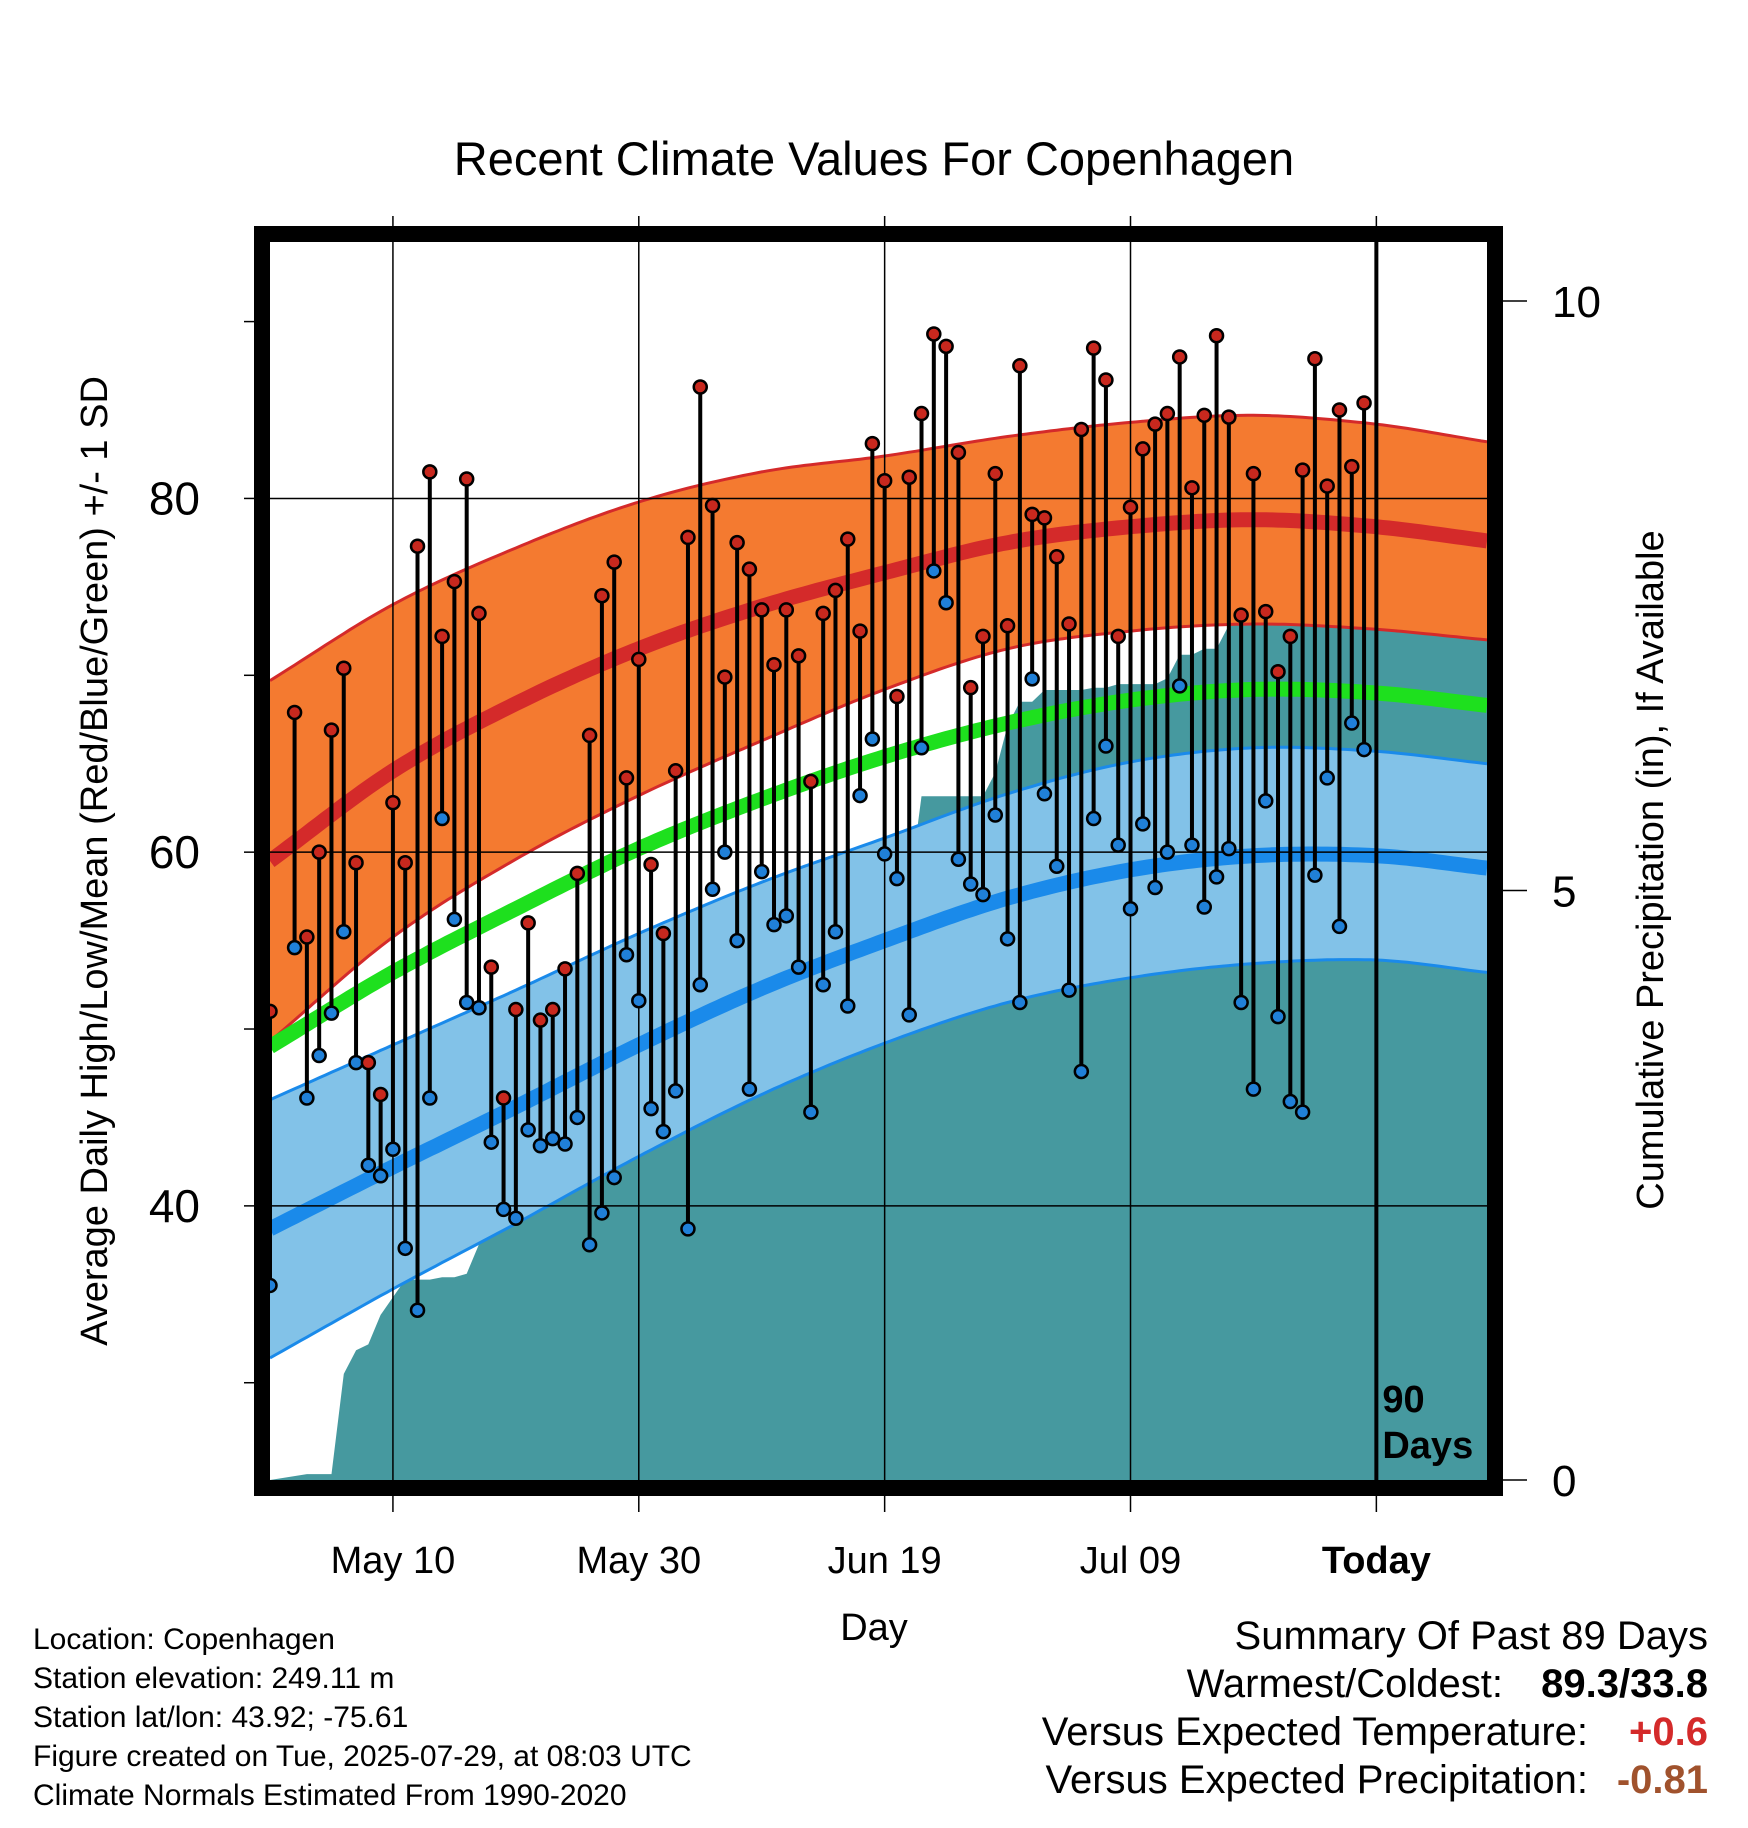  Describe the element at coordinates (330, 1795) in the screenshot. I see `normals-text: Climate Normals Estimated From 1990-2020` at that location.